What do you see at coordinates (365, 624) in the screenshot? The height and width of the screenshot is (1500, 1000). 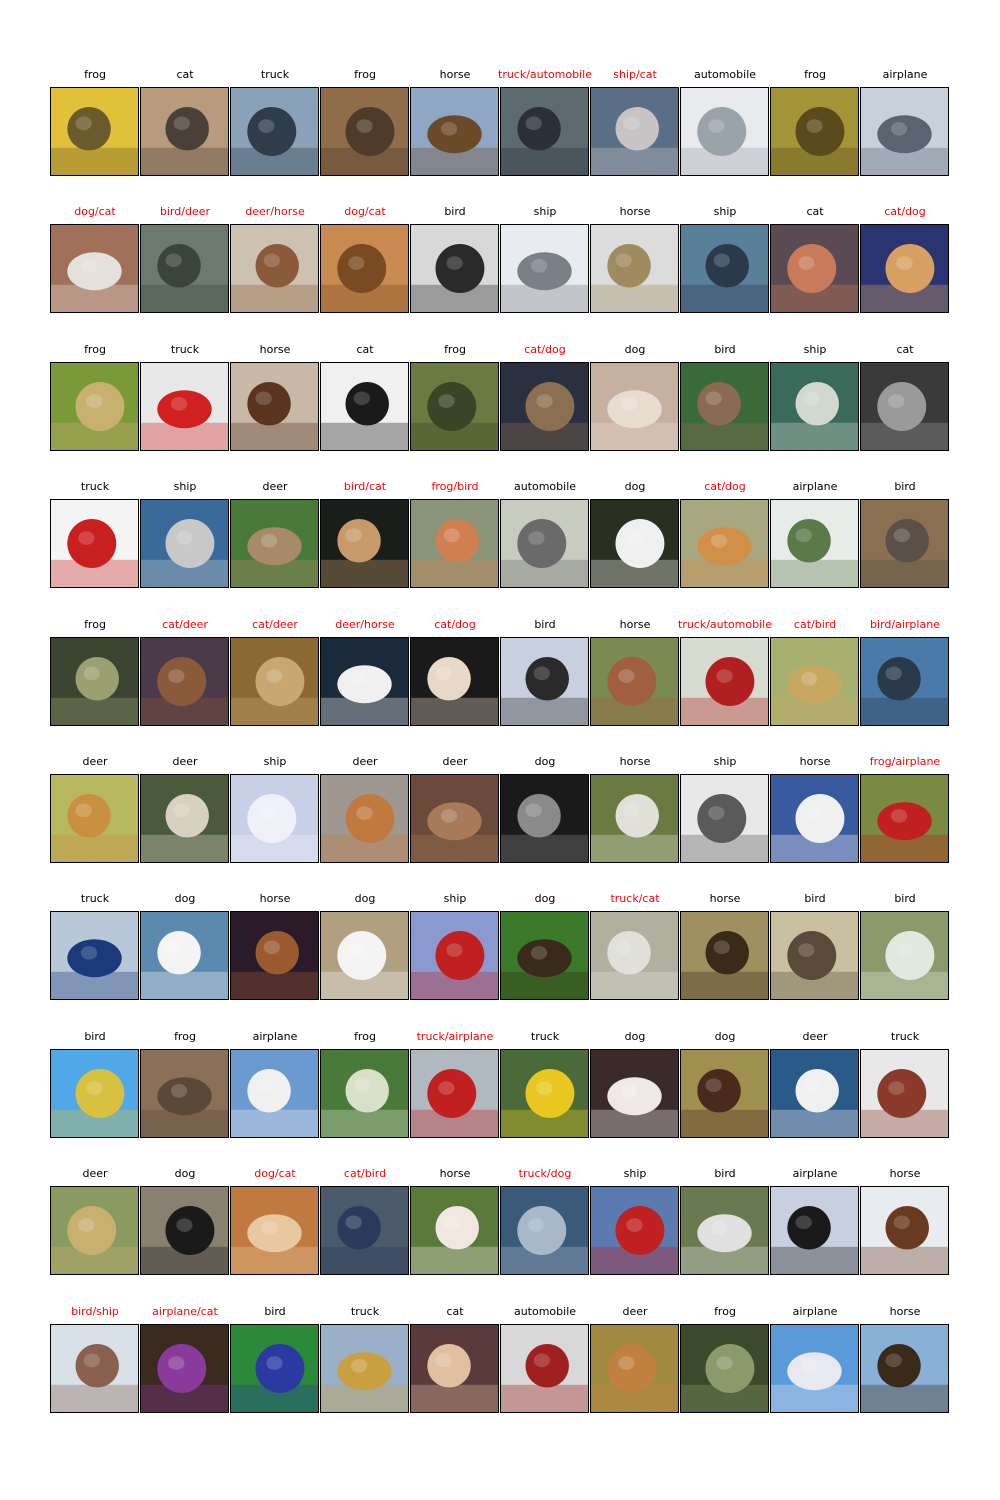 I see `mismatch-label: deer/horse` at bounding box center [365, 624].